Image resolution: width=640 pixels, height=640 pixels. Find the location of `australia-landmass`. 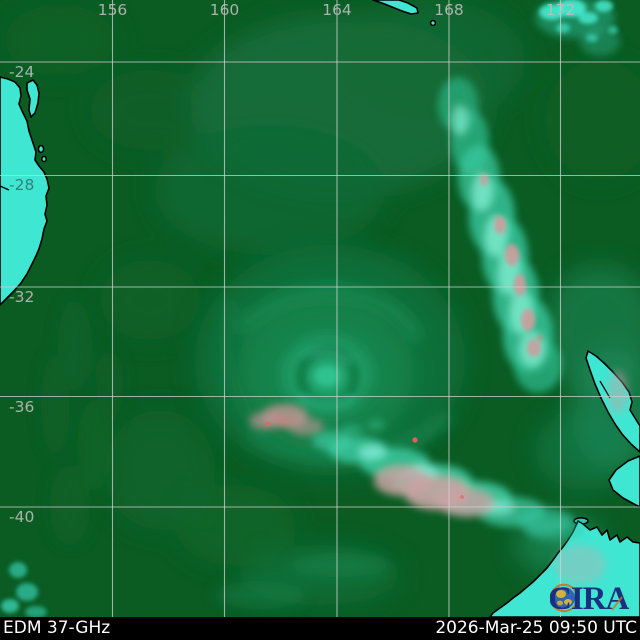

australia-landmass is located at coordinates (25, 191).